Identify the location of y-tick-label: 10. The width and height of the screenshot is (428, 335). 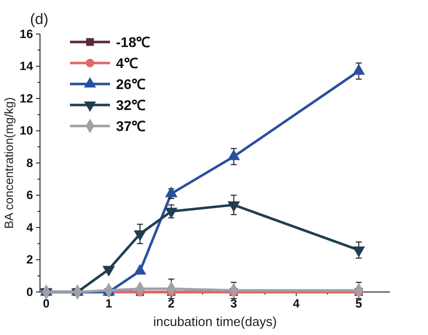
(27, 131).